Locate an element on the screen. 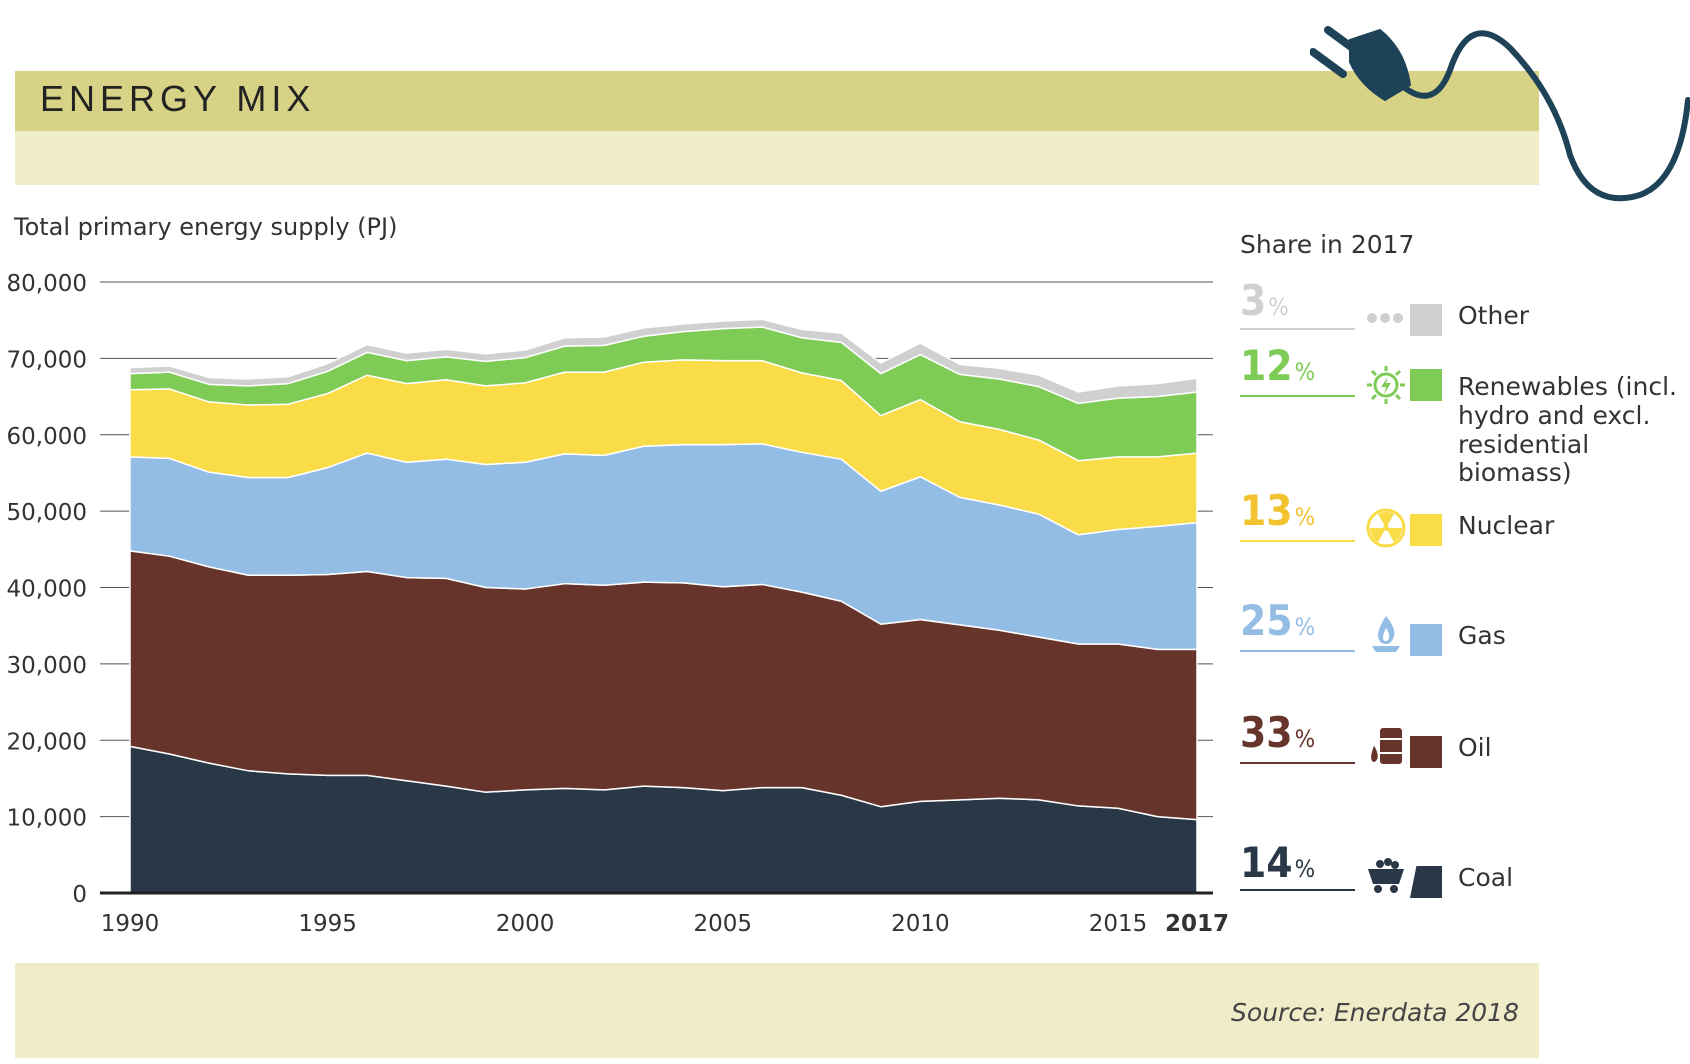  legend-pct-nuclear: 13% is located at coordinates (1278, 510).